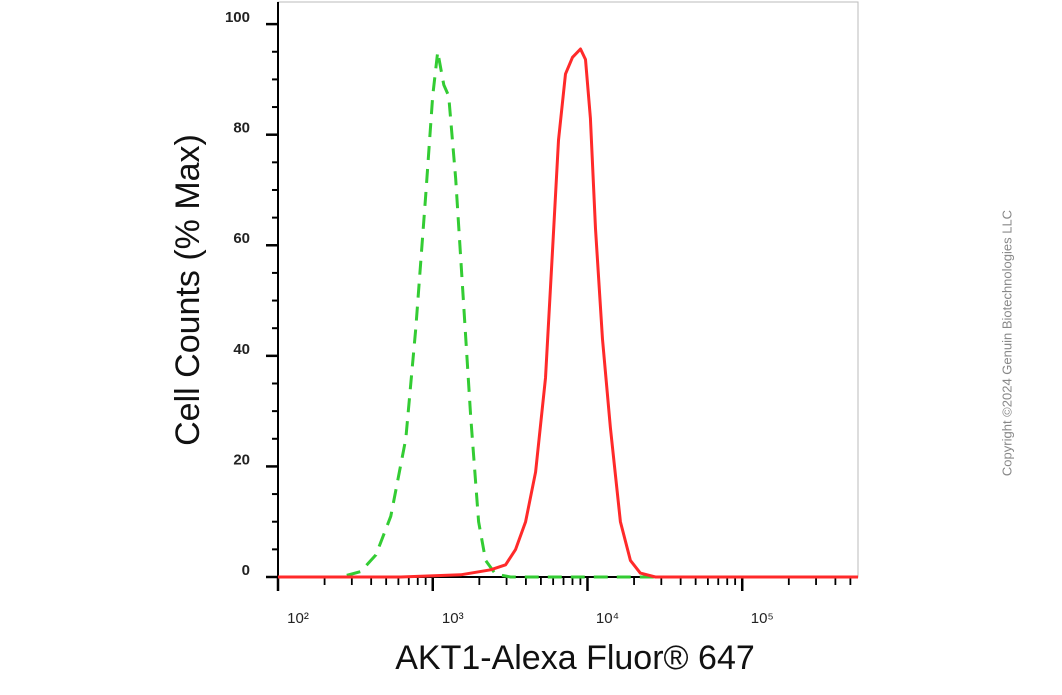  Describe the element at coordinates (575, 658) in the screenshot. I see `x-axis-label: AKT1-Alexa Fluor® 647` at that location.